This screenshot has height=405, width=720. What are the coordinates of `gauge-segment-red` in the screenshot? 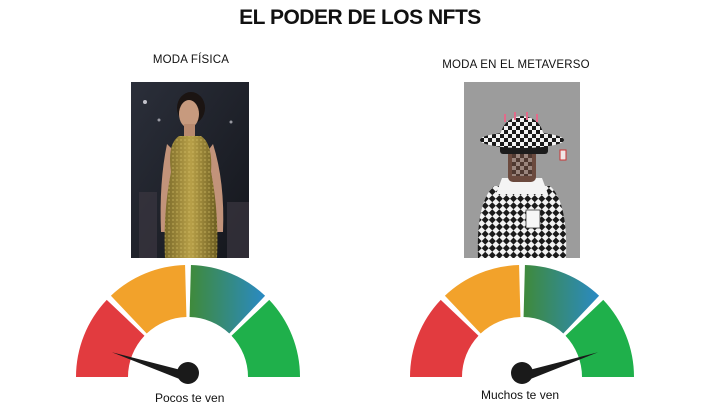 It's located at (444, 338).